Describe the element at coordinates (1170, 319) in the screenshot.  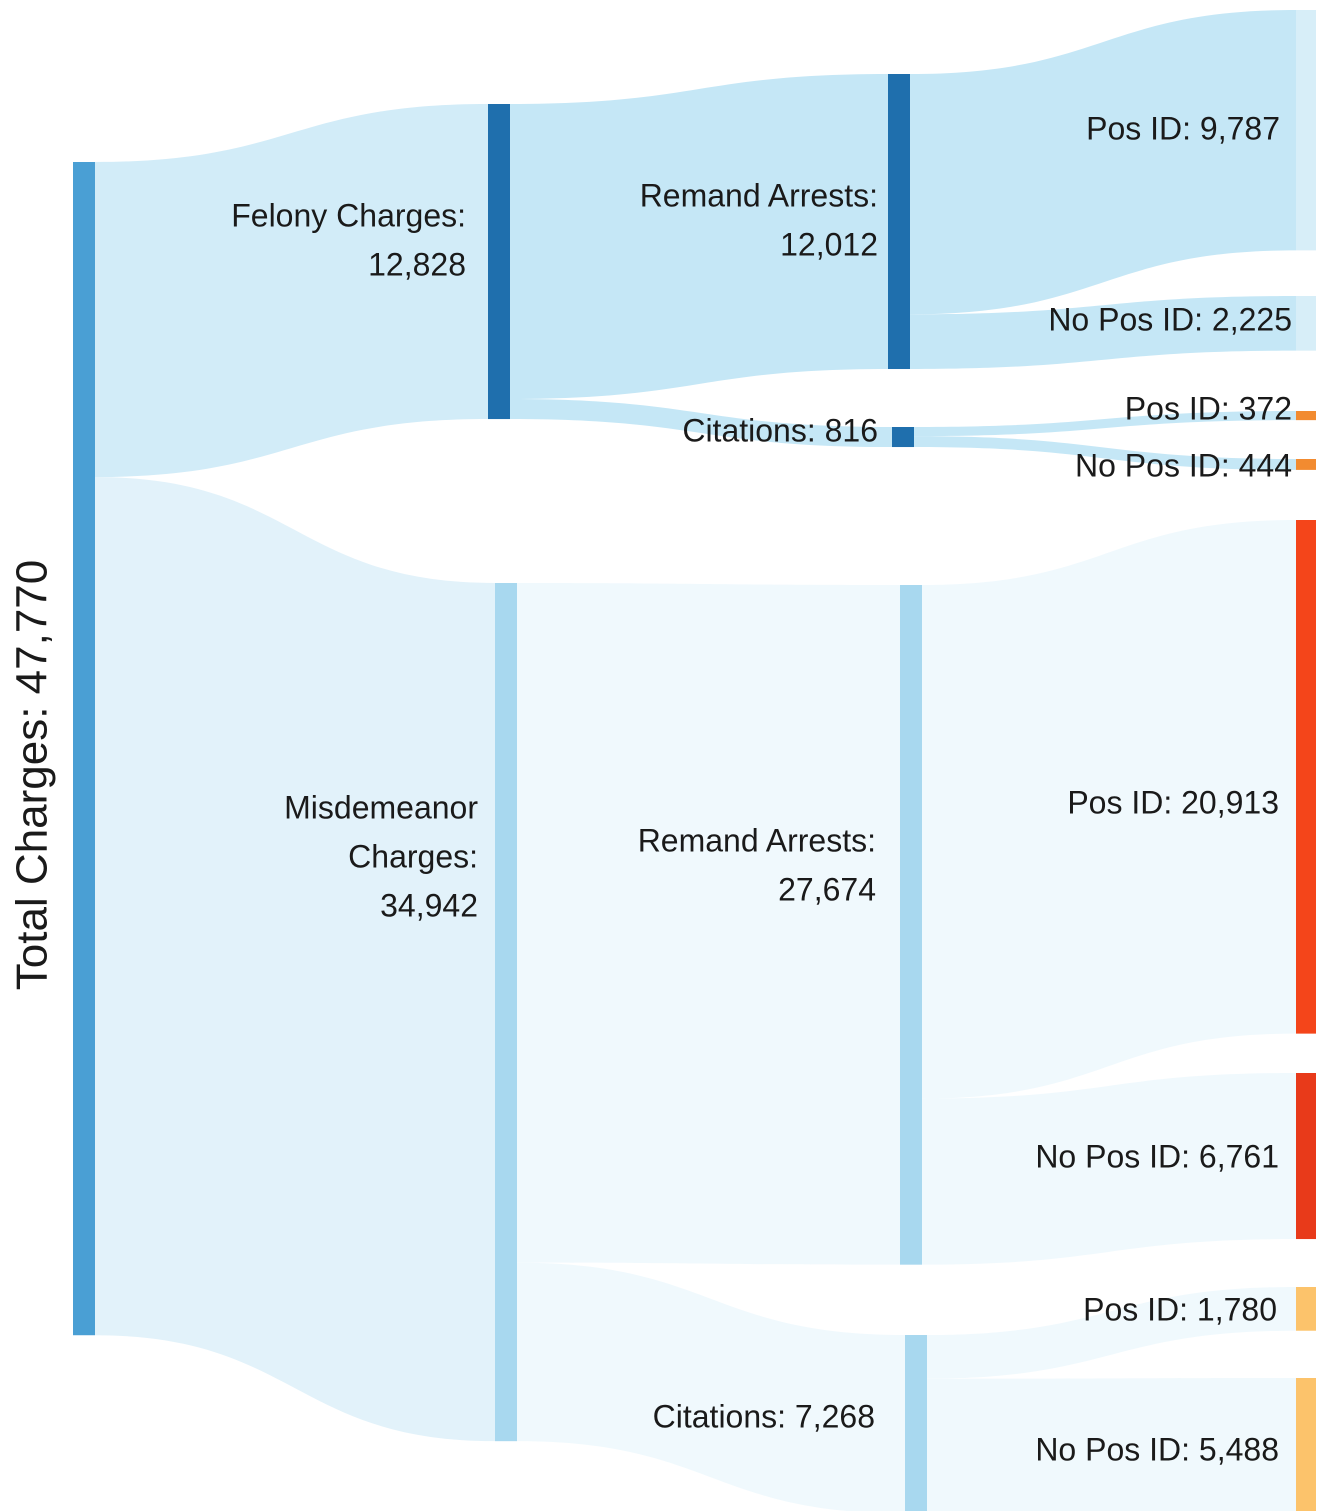
I see `node-label: No Pos ID: 2,225` at that location.